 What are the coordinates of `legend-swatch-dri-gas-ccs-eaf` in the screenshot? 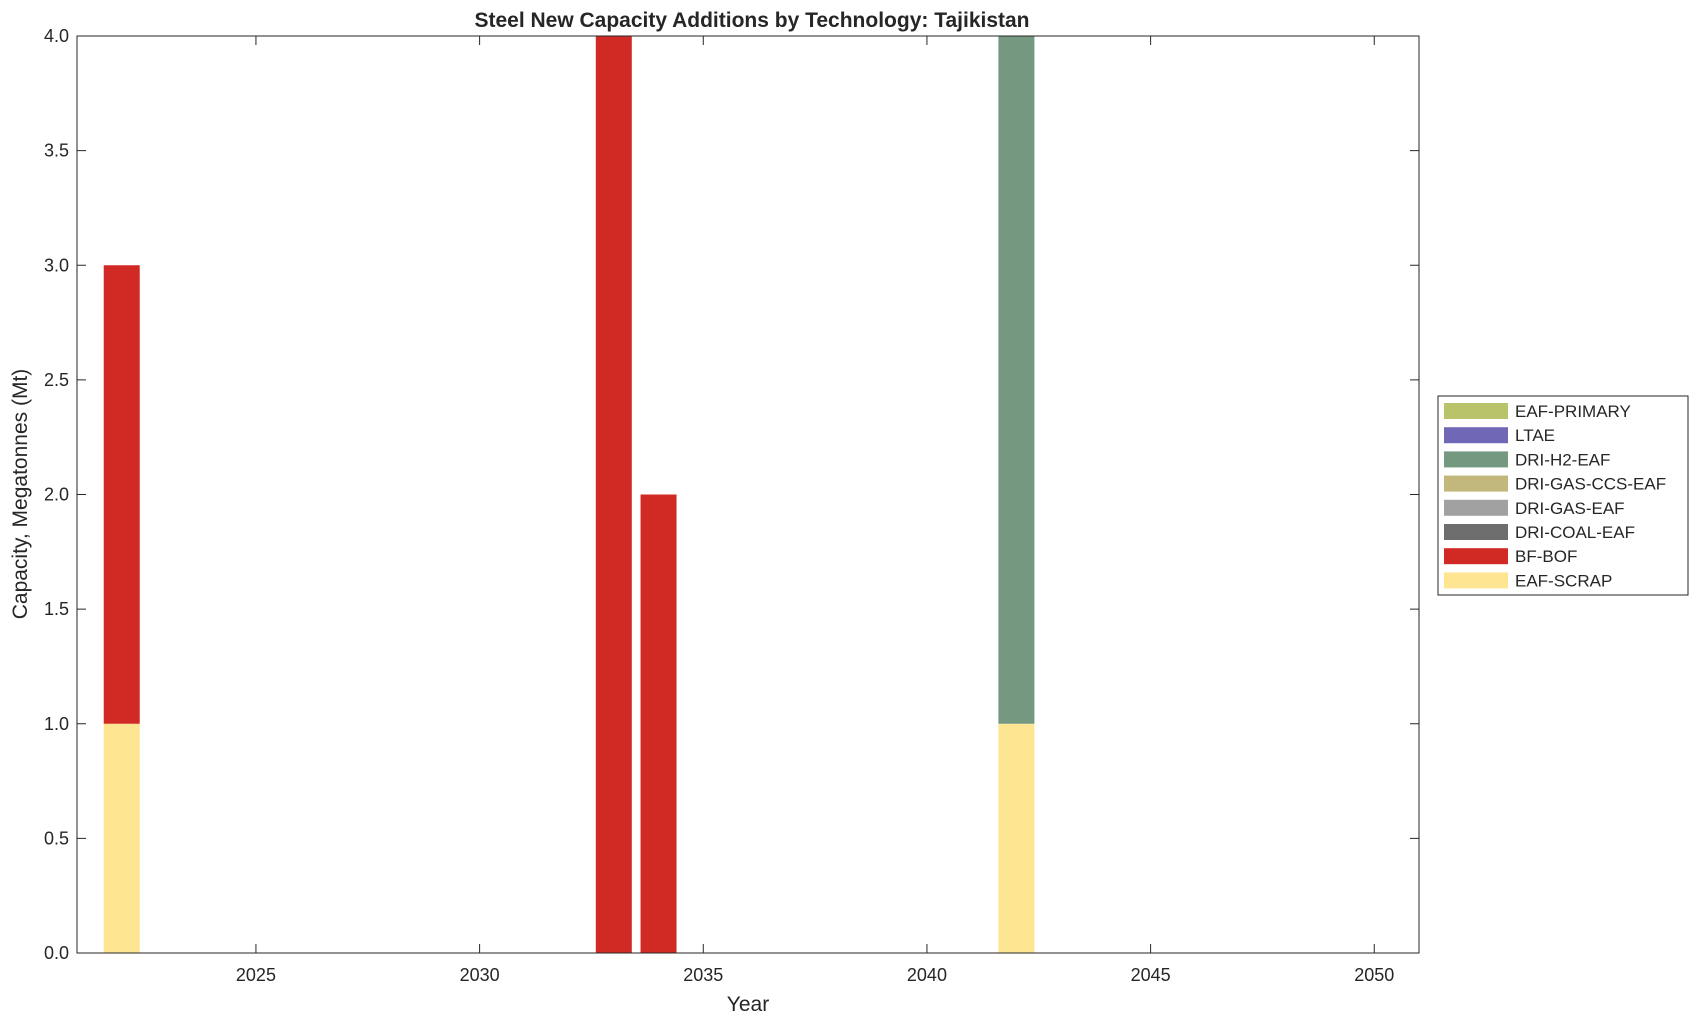 It's located at (1476, 483).